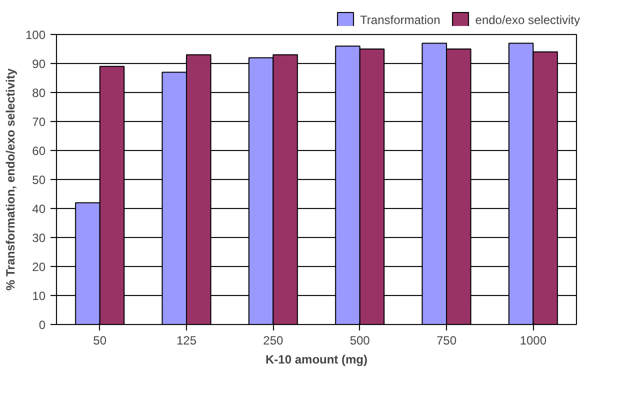 The width and height of the screenshot is (632, 417). Describe the element at coordinates (317, 359) in the screenshot. I see `x-axis-title: K-10 amount (mg)` at that location.